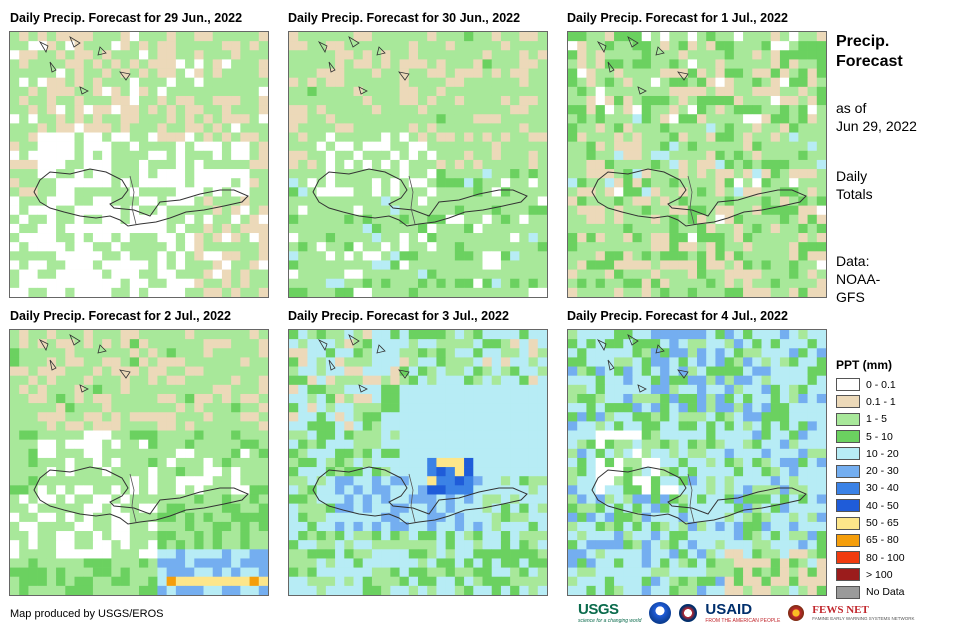 The width and height of the screenshot is (970, 635). What do you see at coordinates (848, 385) in the screenshot?
I see `legend-swatch` at bounding box center [848, 385].